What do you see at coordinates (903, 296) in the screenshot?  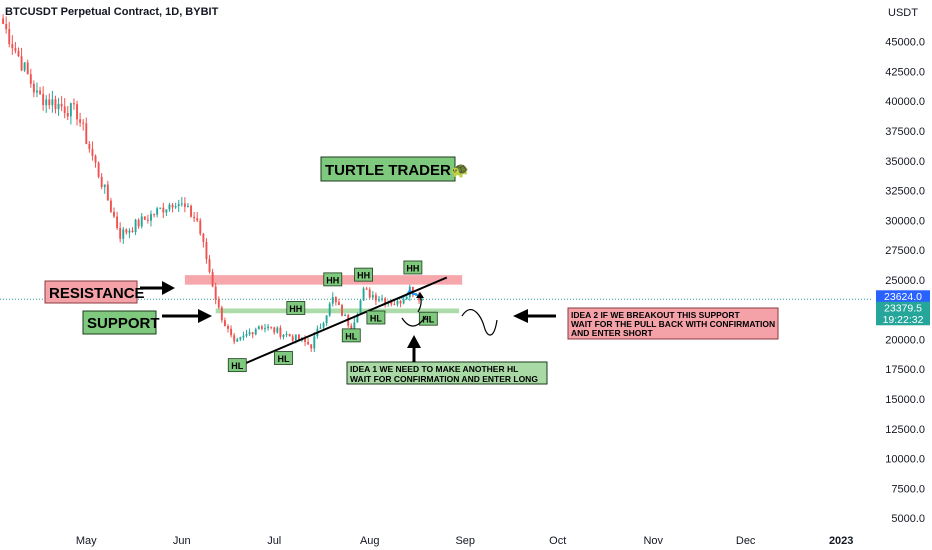 I see `price-tag-box` at bounding box center [903, 296].